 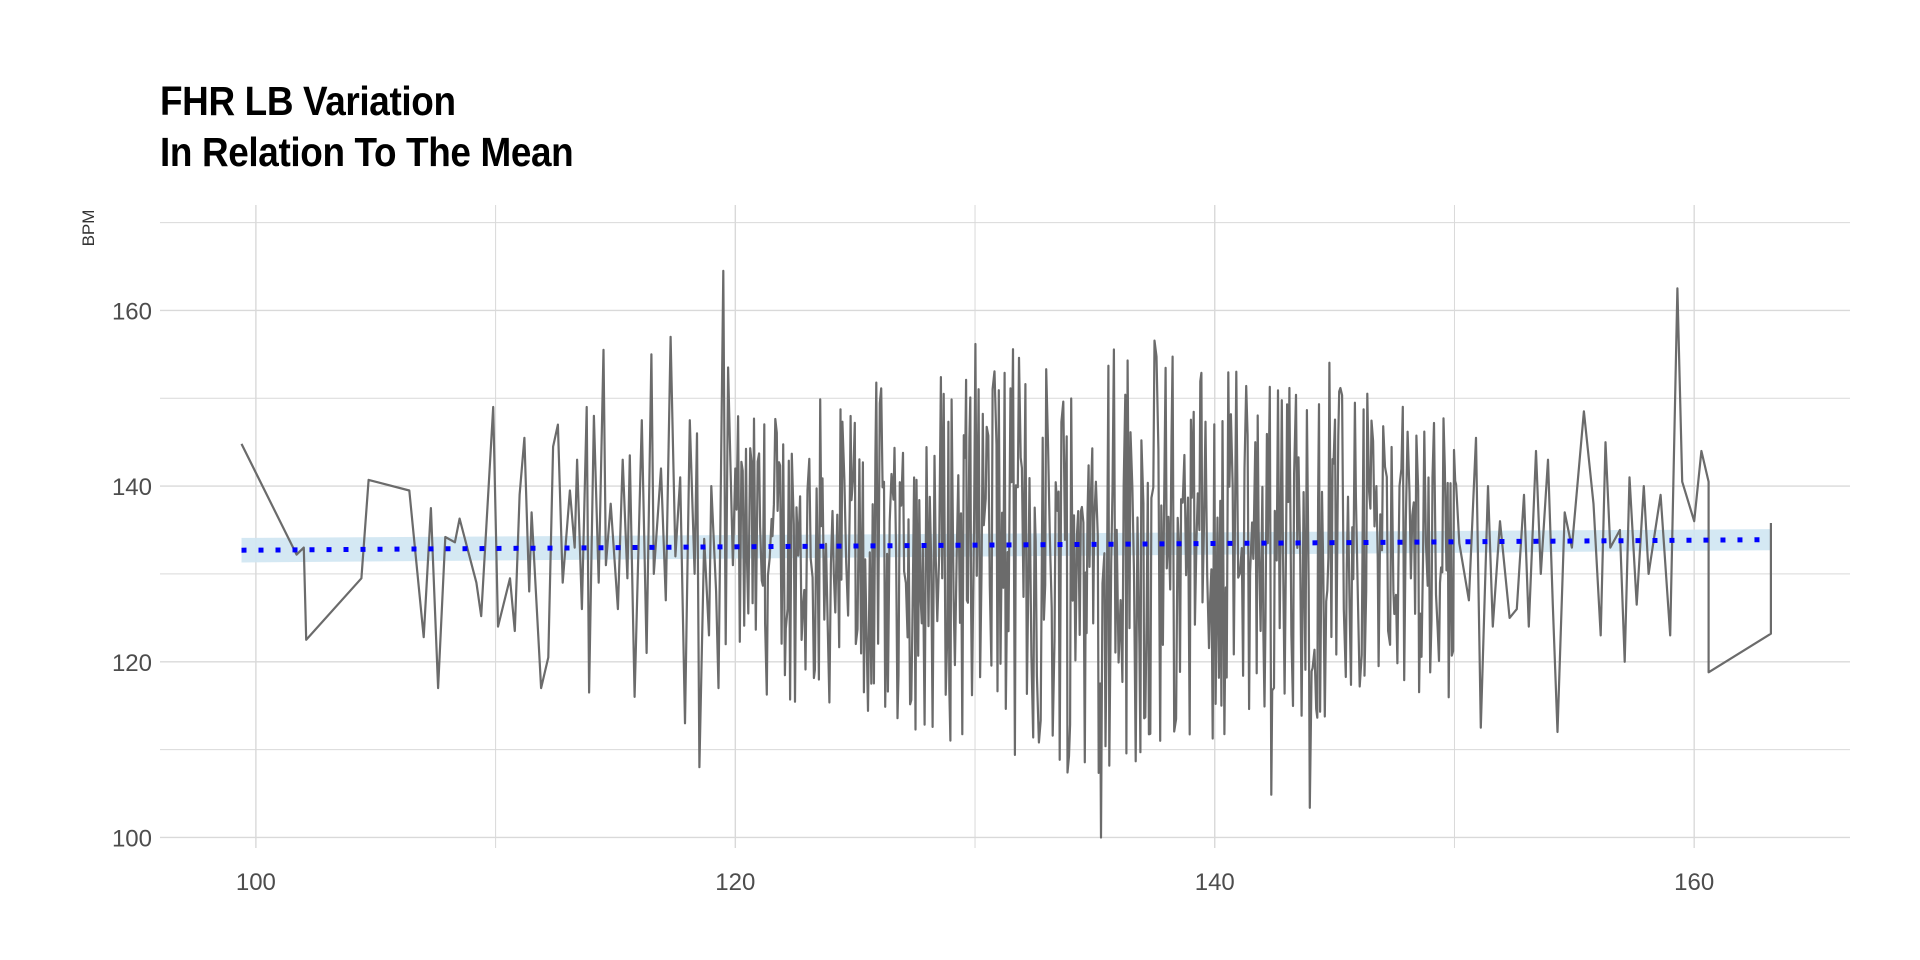 I want to click on x-tick-label: 100, so click(x=256, y=882).